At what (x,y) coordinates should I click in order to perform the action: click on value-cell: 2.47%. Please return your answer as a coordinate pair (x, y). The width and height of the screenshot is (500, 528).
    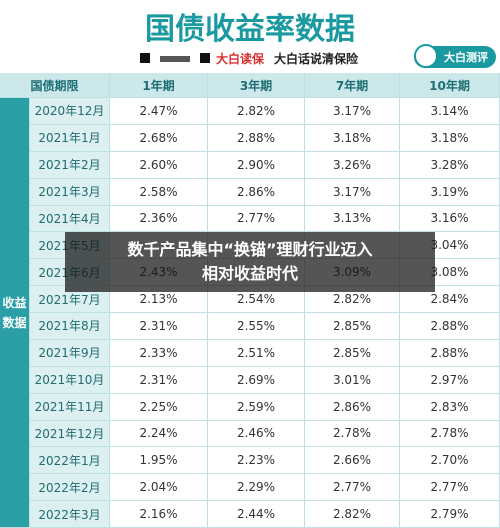
    Looking at the image, I should click on (159, 111).